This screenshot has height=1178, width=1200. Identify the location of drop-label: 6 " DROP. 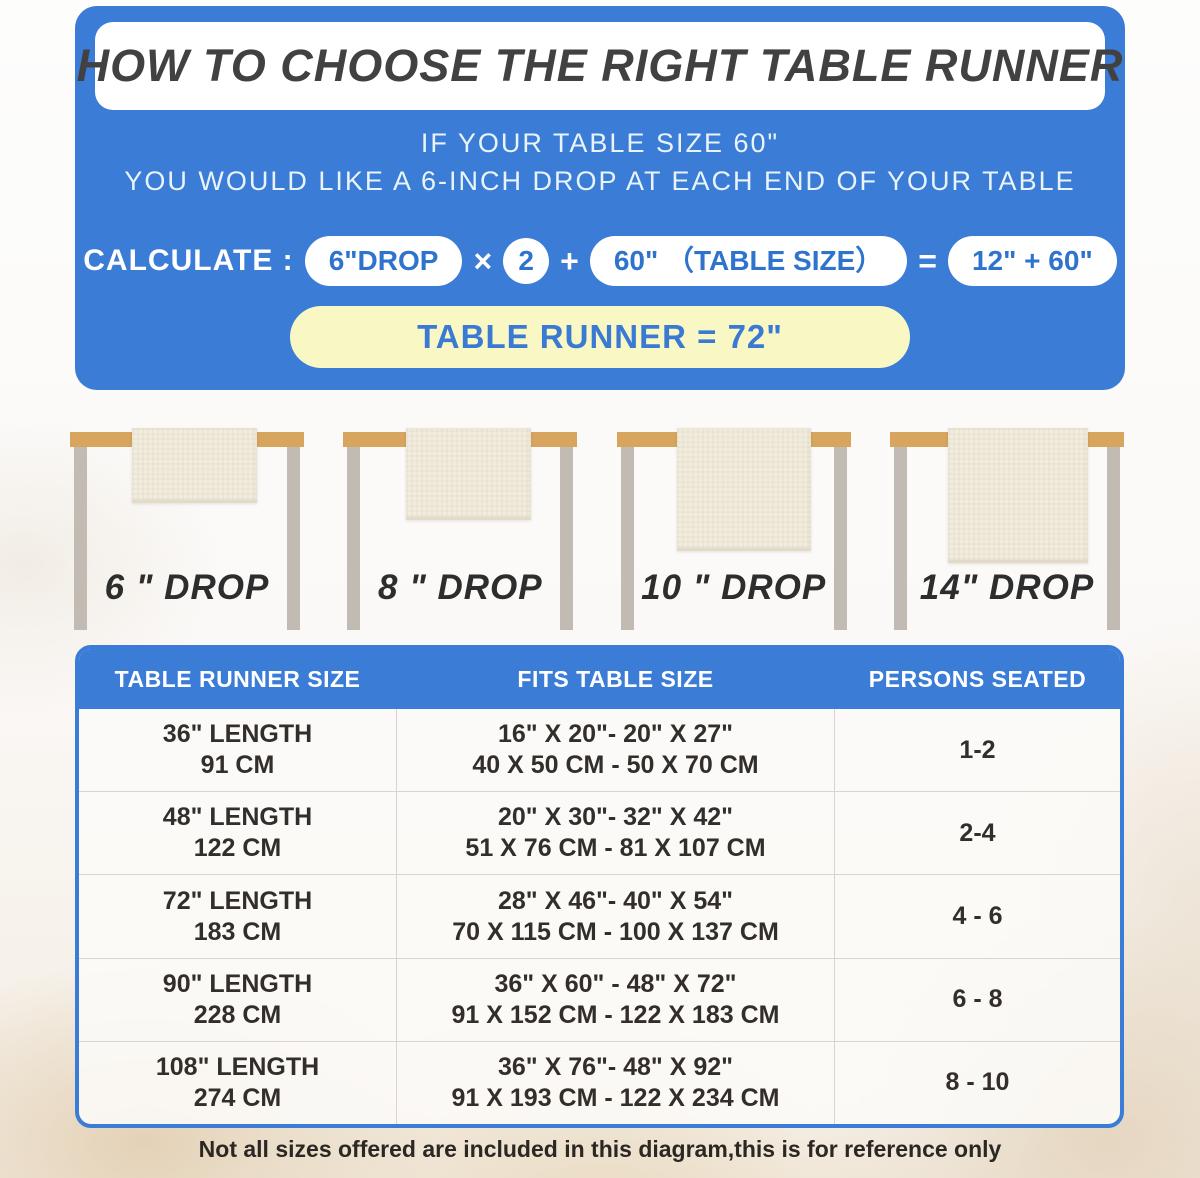
(187, 587).